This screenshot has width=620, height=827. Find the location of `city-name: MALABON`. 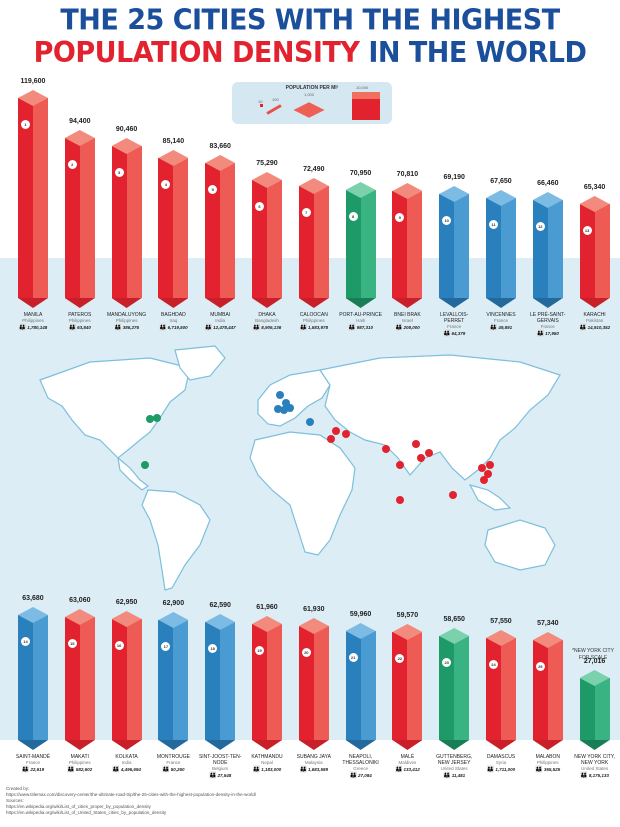

city-name: MALABON is located at coordinates (548, 757).